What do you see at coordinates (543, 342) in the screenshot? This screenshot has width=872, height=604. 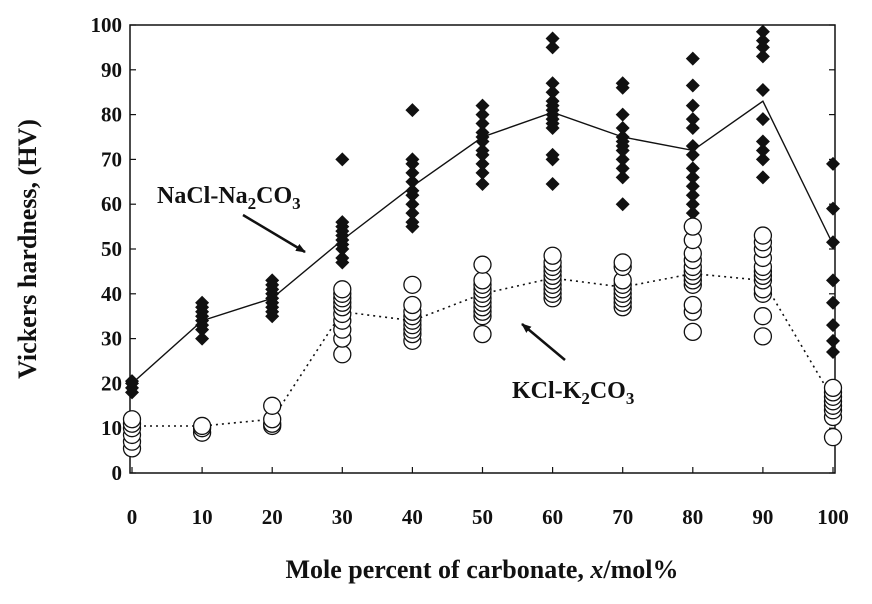 I see `kcl-annotation-arrow` at bounding box center [543, 342].